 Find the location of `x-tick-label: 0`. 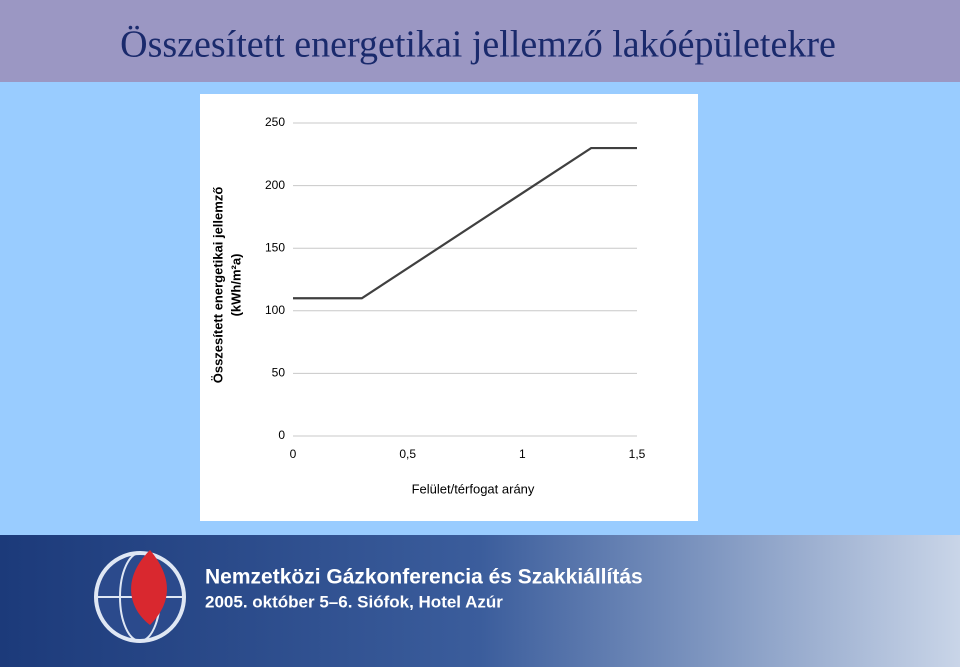

x-tick-label: 0 is located at coordinates (293, 454).